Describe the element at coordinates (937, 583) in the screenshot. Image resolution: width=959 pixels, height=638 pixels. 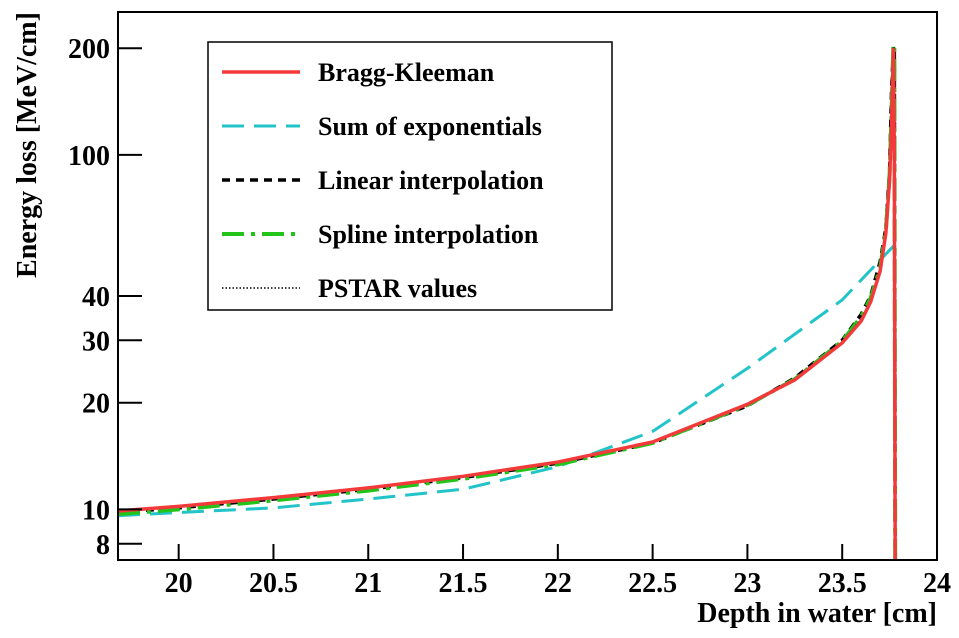
I see `x-tick-label: 24` at that location.